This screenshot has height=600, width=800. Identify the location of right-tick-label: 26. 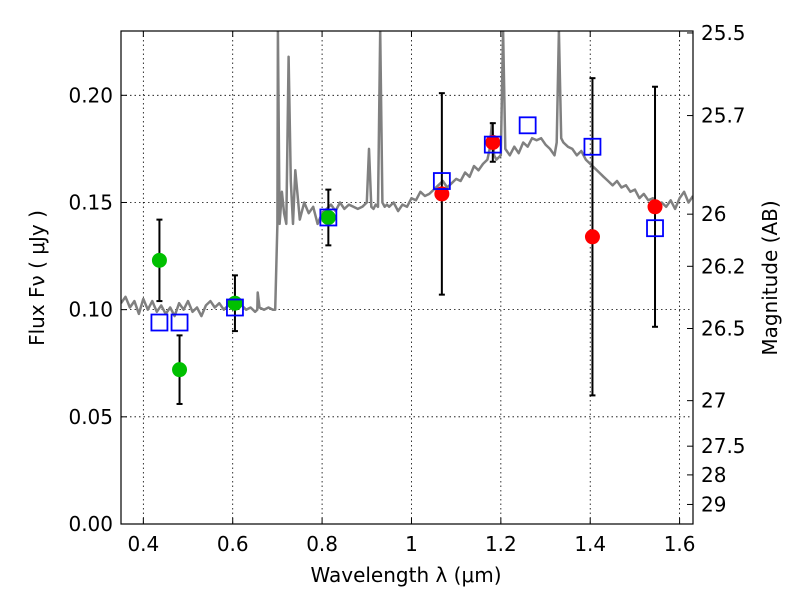
(713, 214).